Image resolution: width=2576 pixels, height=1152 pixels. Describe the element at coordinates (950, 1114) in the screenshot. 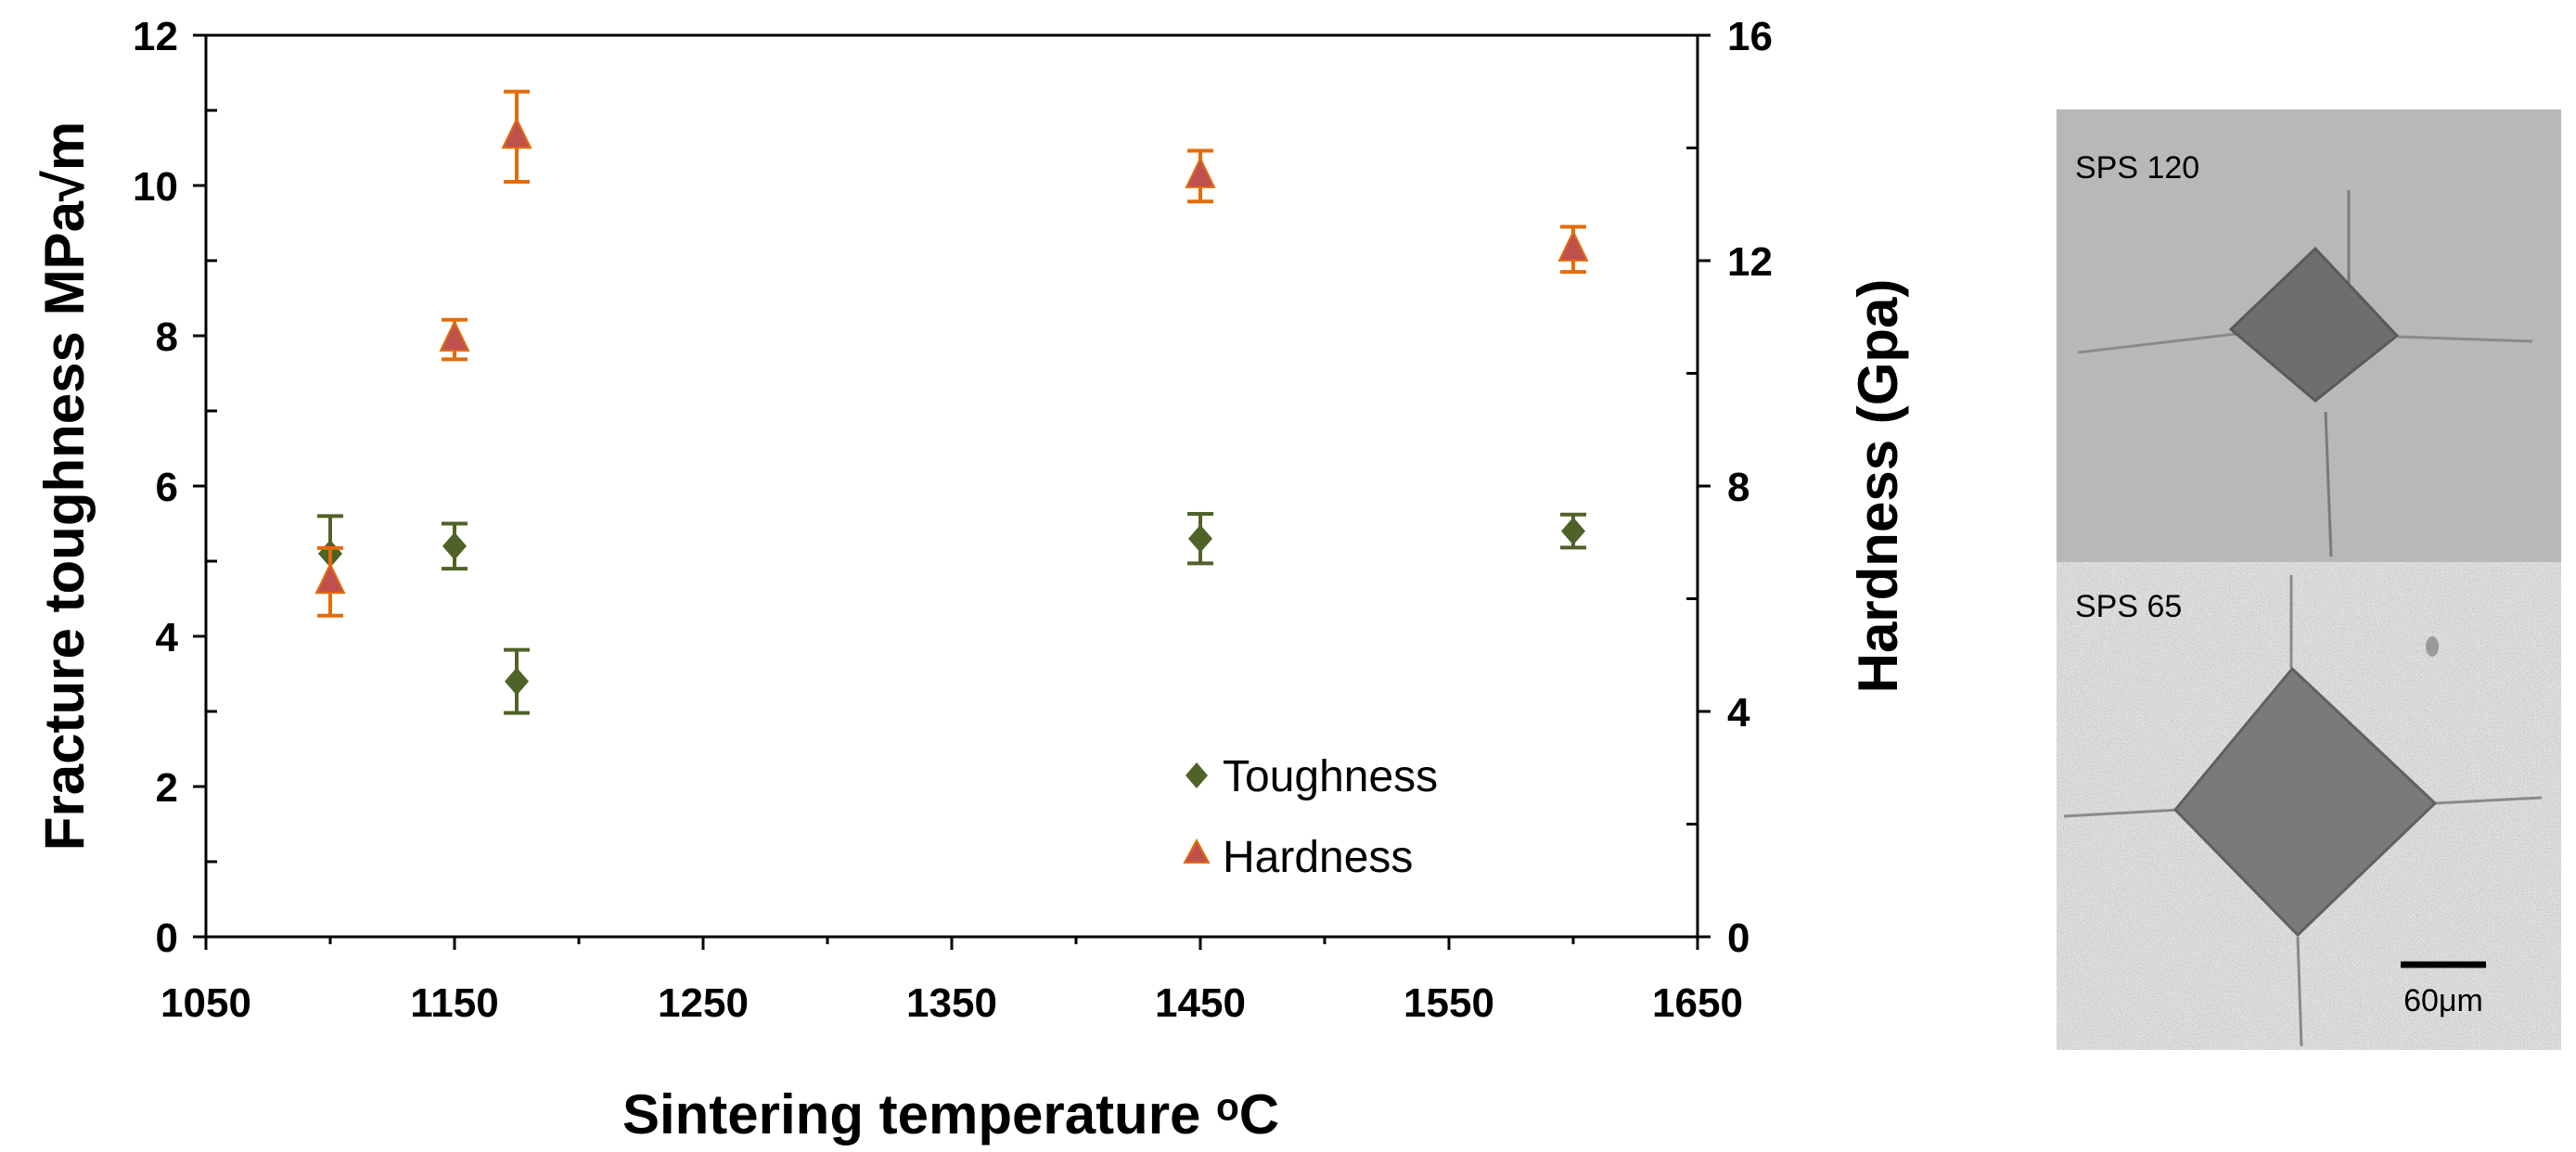

I see `x-axis-title: Sintering temperature ᵒC` at that location.